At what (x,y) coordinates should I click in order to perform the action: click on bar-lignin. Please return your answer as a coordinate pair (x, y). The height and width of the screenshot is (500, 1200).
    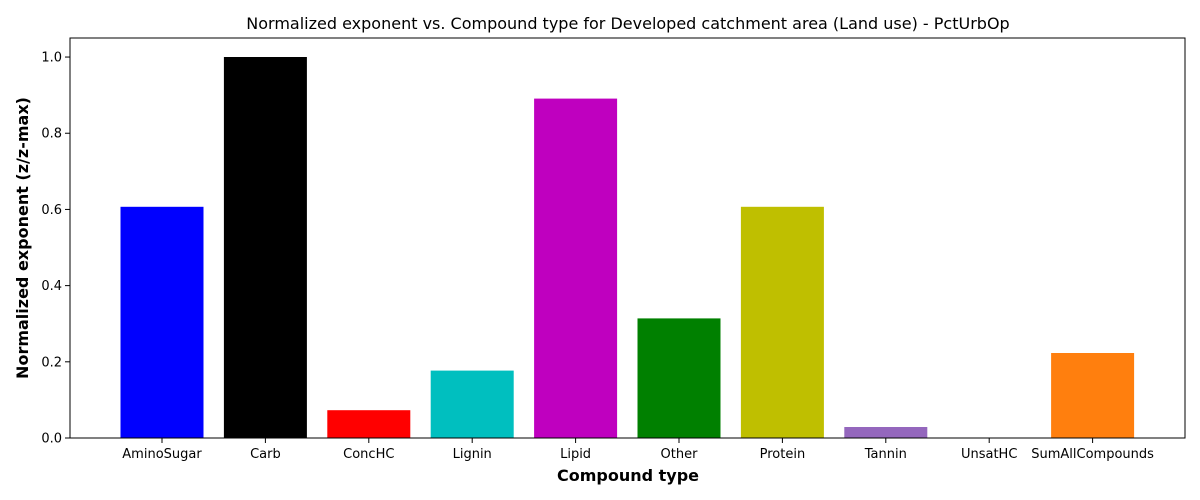
    Looking at the image, I should click on (472, 404).